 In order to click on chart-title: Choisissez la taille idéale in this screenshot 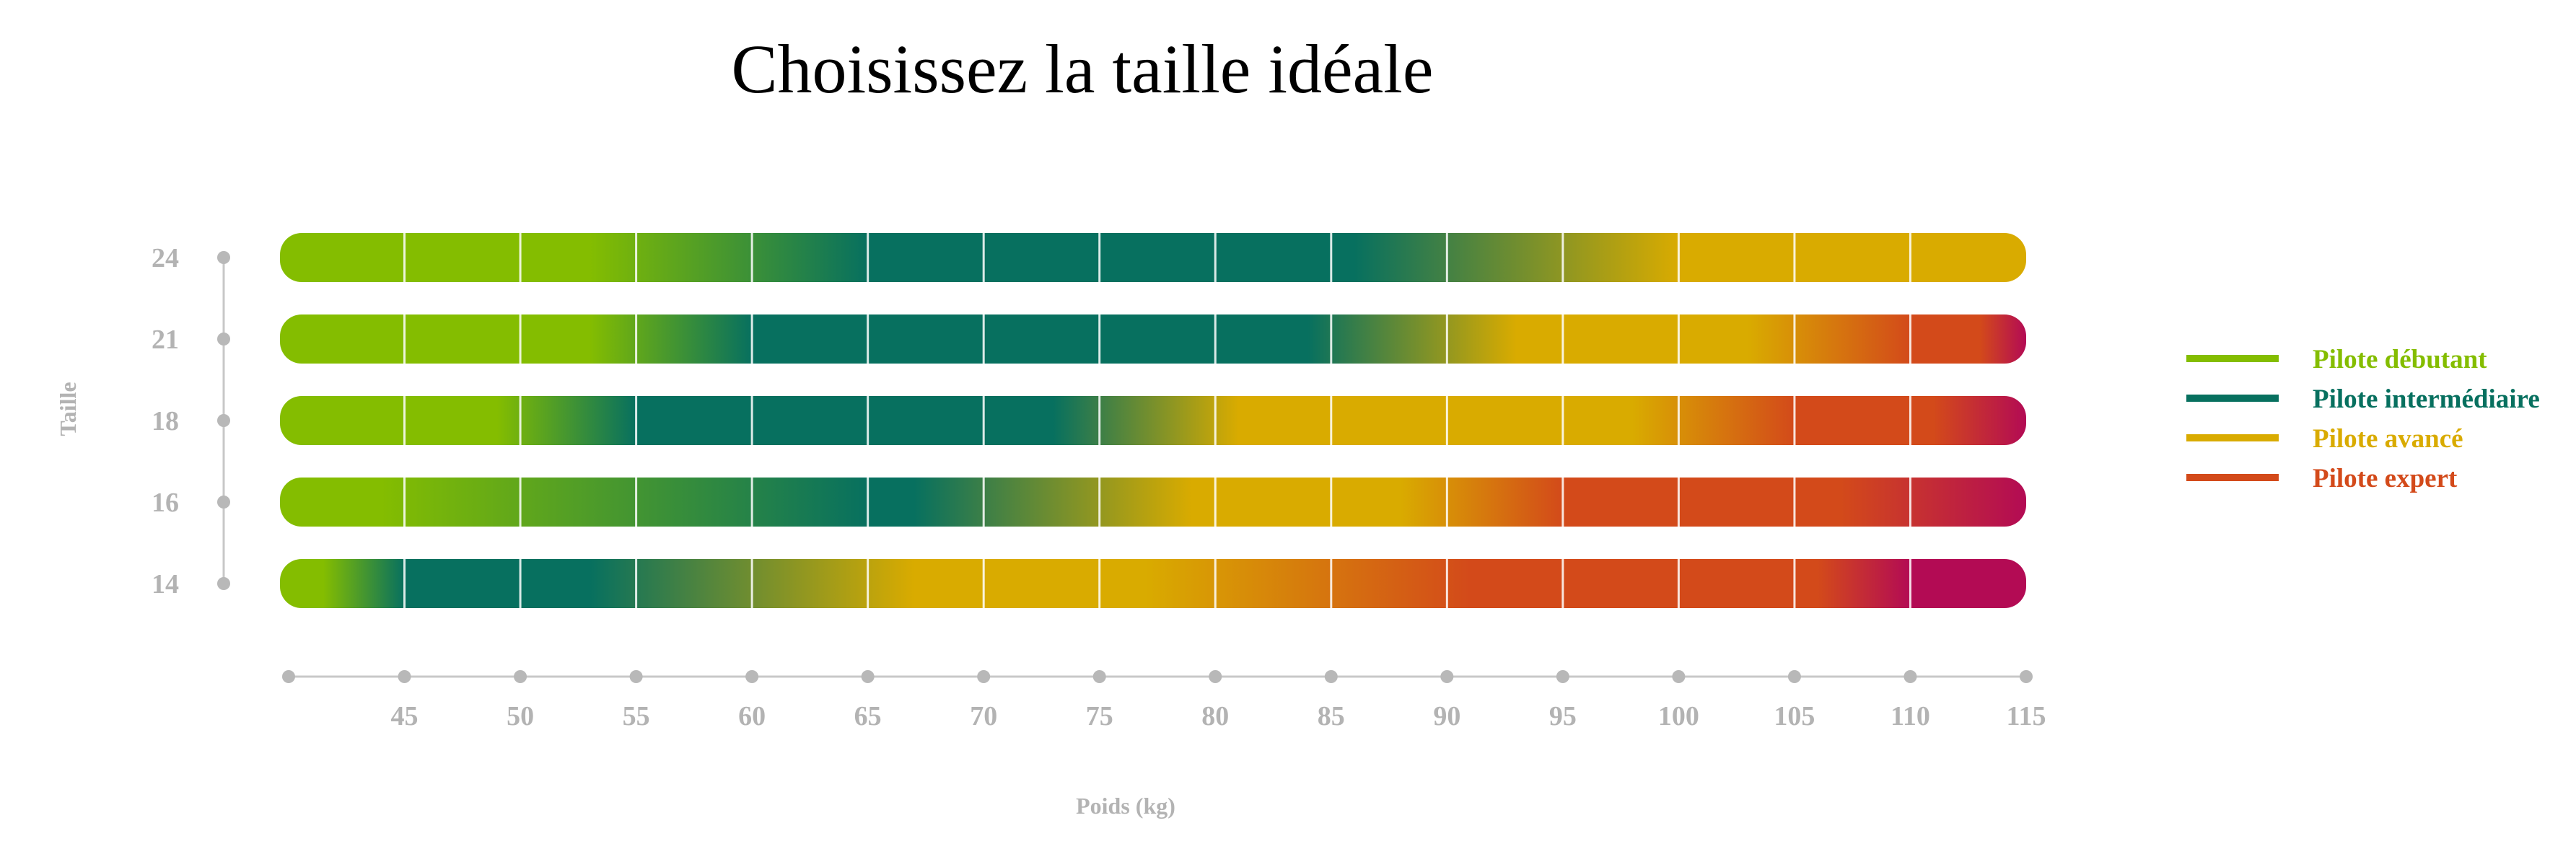, I will do `click(1082, 68)`.